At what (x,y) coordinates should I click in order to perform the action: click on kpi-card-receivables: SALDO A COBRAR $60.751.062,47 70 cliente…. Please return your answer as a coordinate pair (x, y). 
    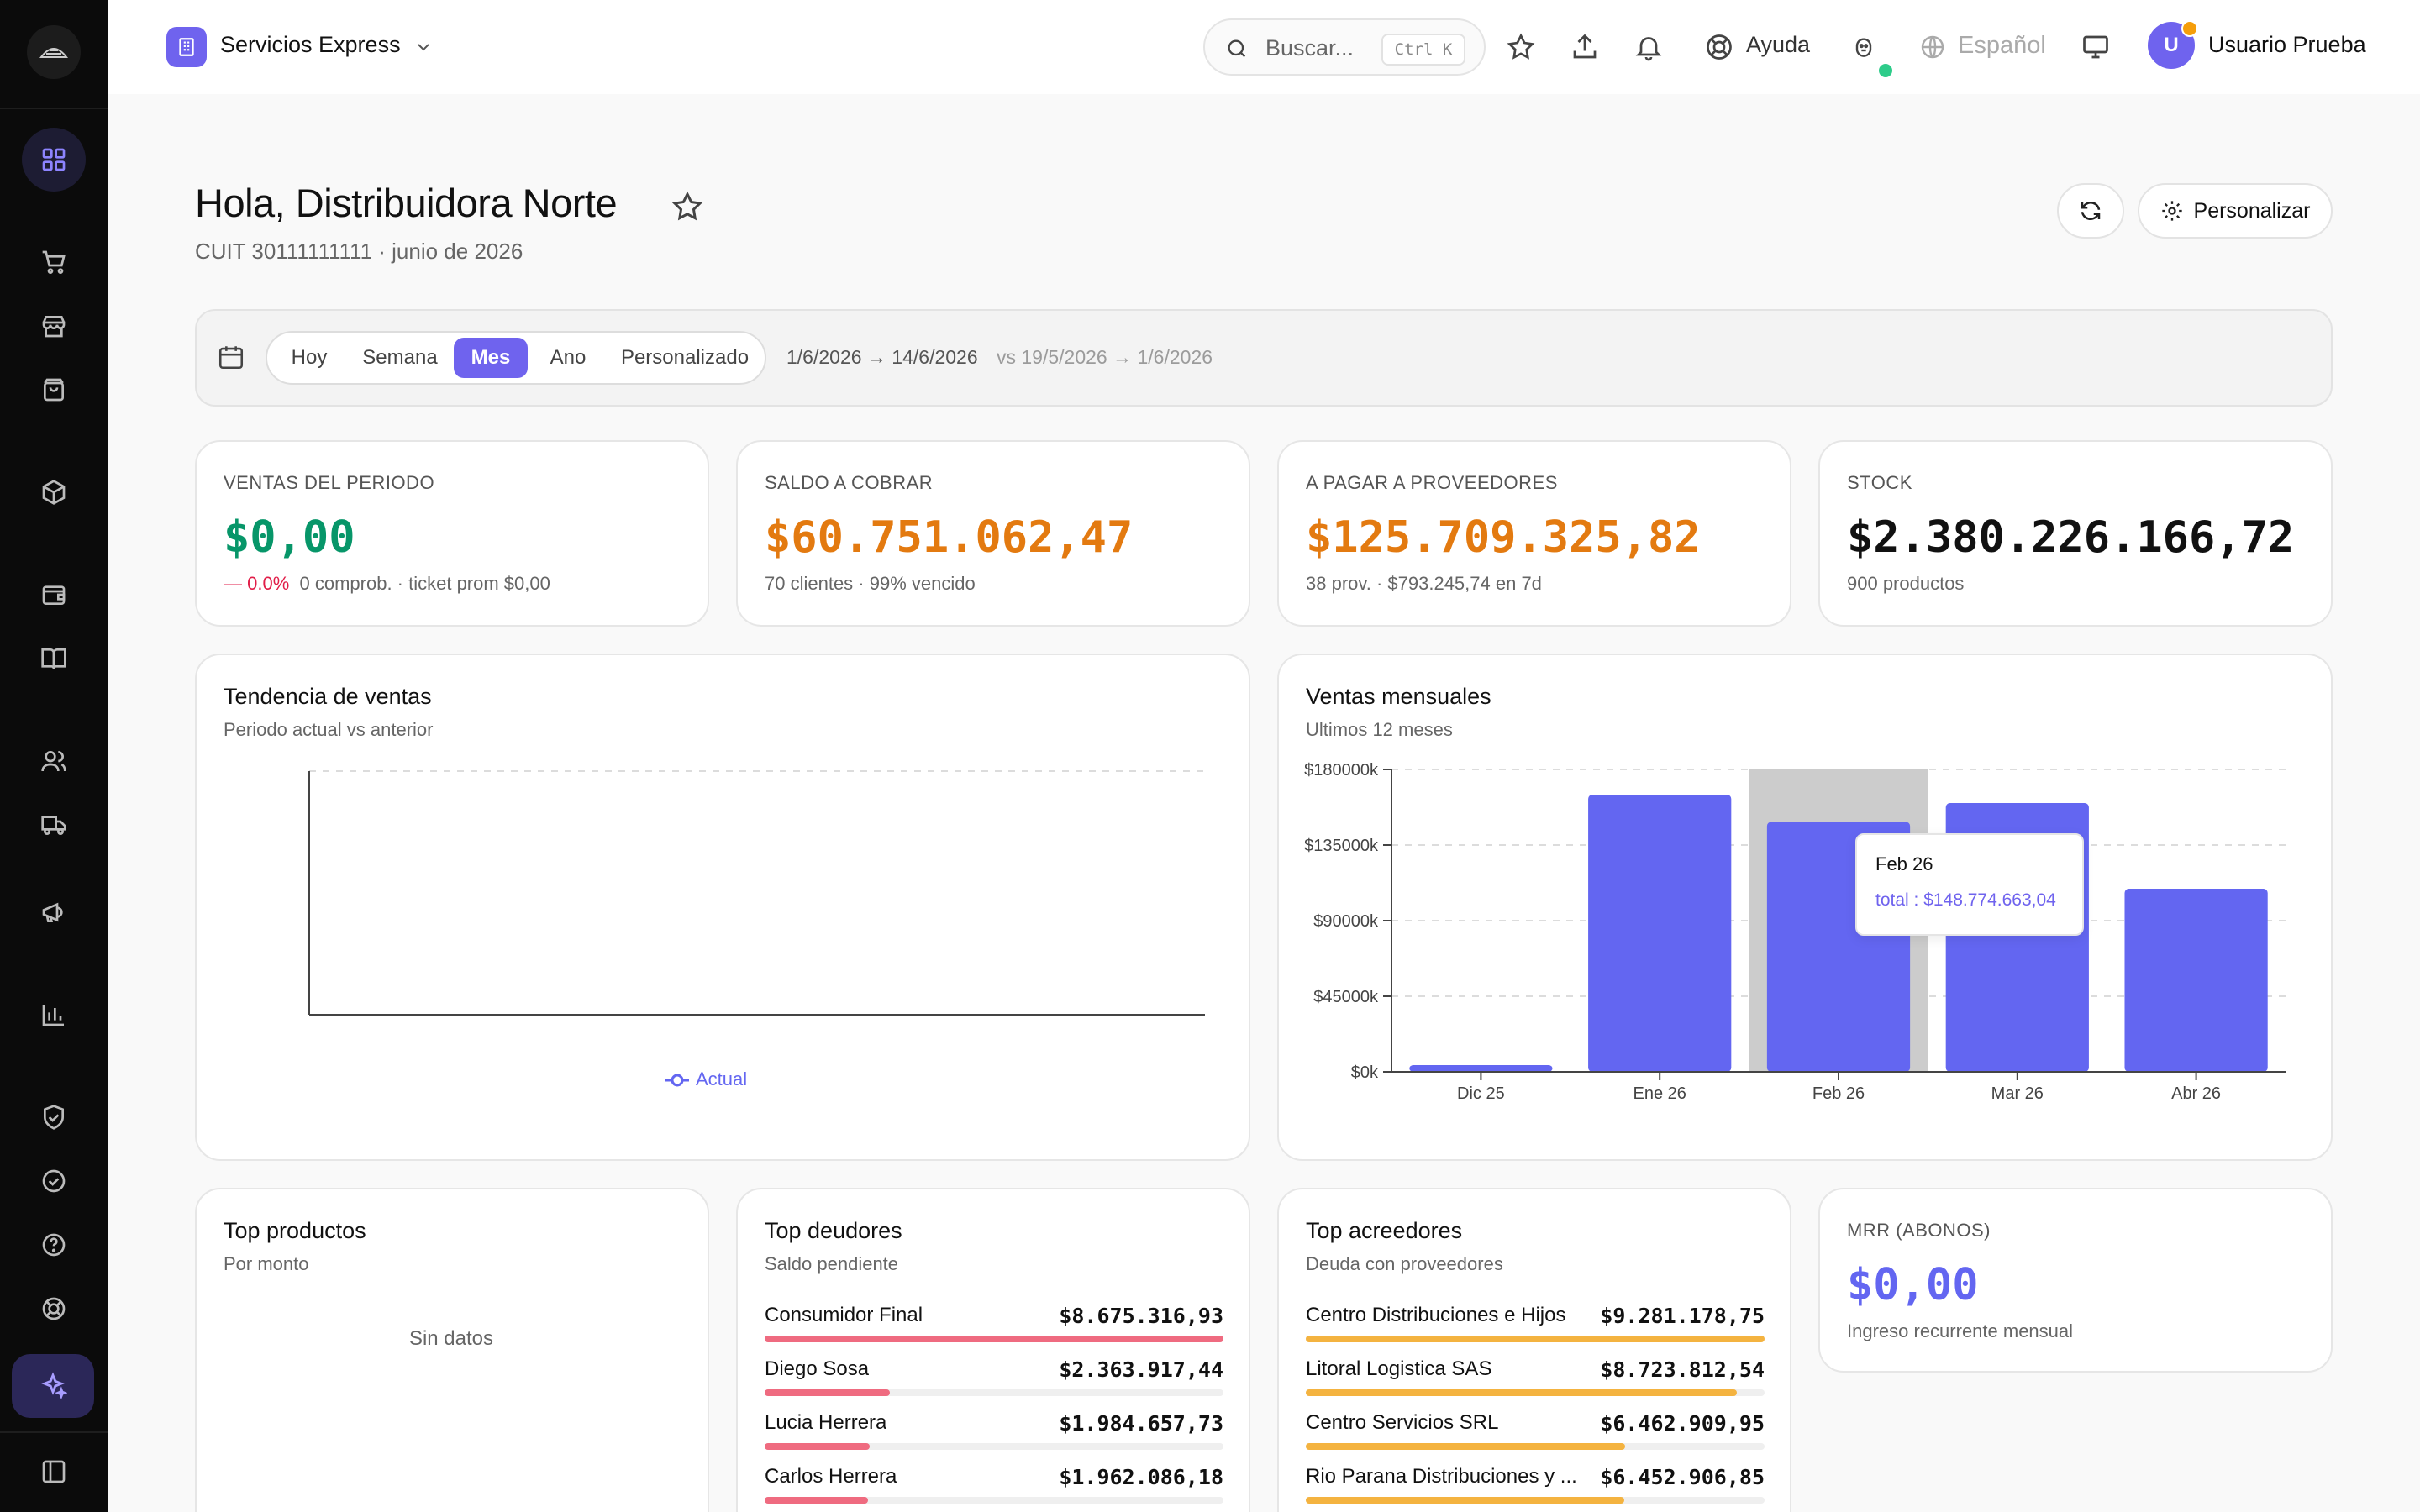
    Looking at the image, I should click on (993, 533).